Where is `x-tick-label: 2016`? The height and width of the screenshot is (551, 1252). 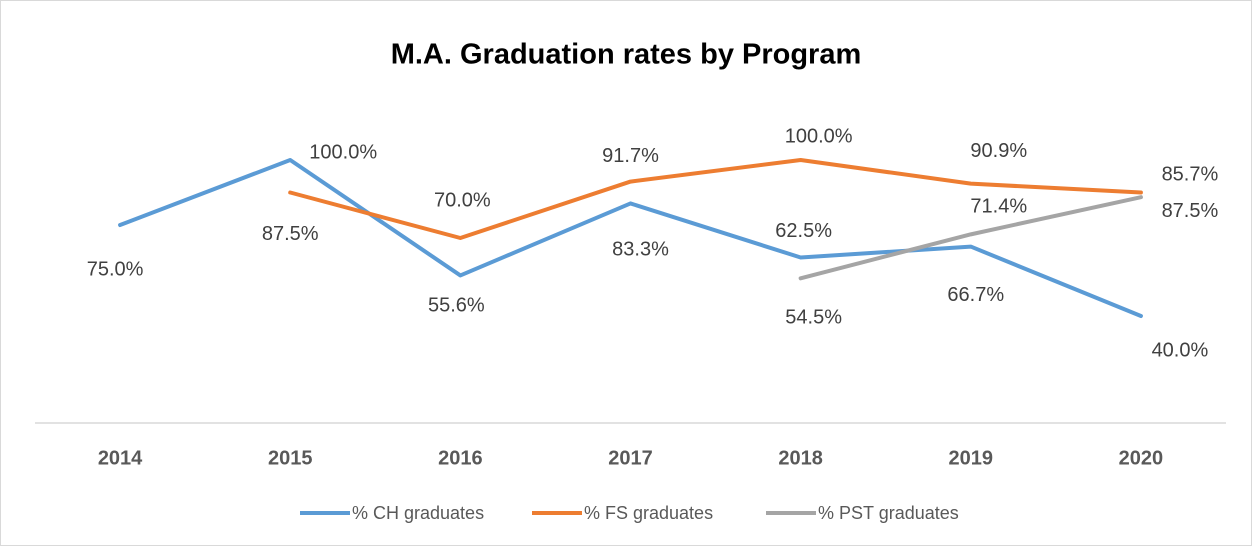 x-tick-label: 2016 is located at coordinates (460, 458).